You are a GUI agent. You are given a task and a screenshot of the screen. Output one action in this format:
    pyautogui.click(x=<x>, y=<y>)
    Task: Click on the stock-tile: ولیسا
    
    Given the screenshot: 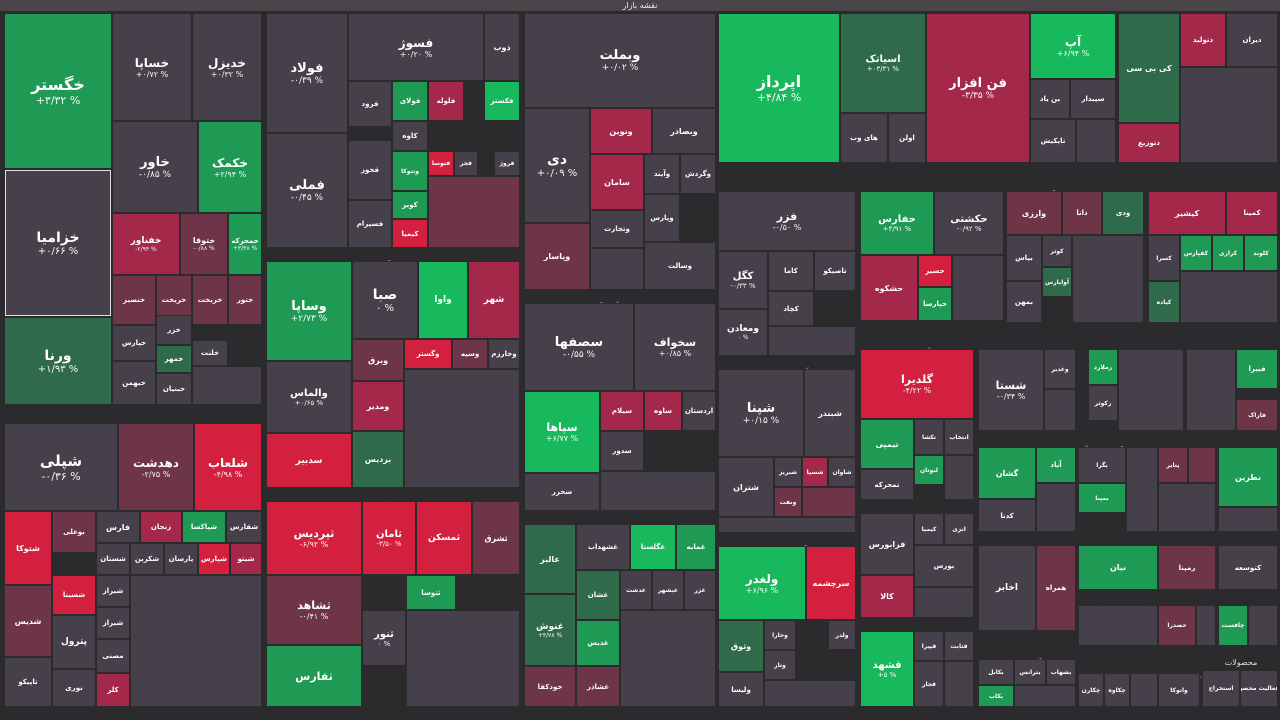 What is the action you would take?
    pyautogui.click(x=741, y=689)
    